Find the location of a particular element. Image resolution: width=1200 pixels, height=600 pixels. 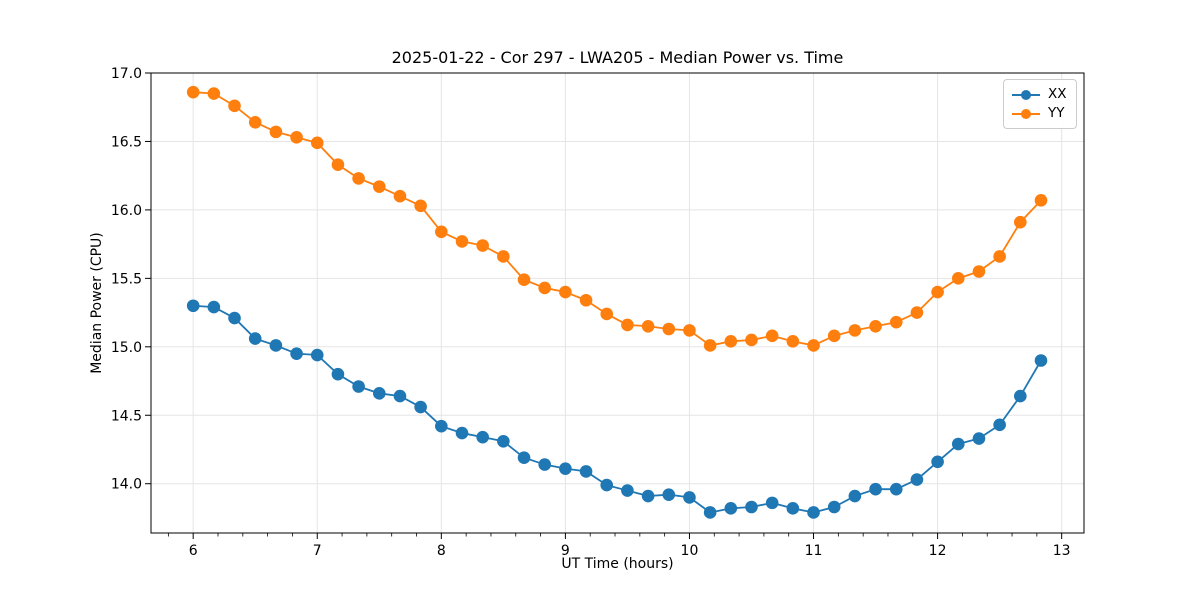

y-tick-label: 17.0 is located at coordinates (126, 74).